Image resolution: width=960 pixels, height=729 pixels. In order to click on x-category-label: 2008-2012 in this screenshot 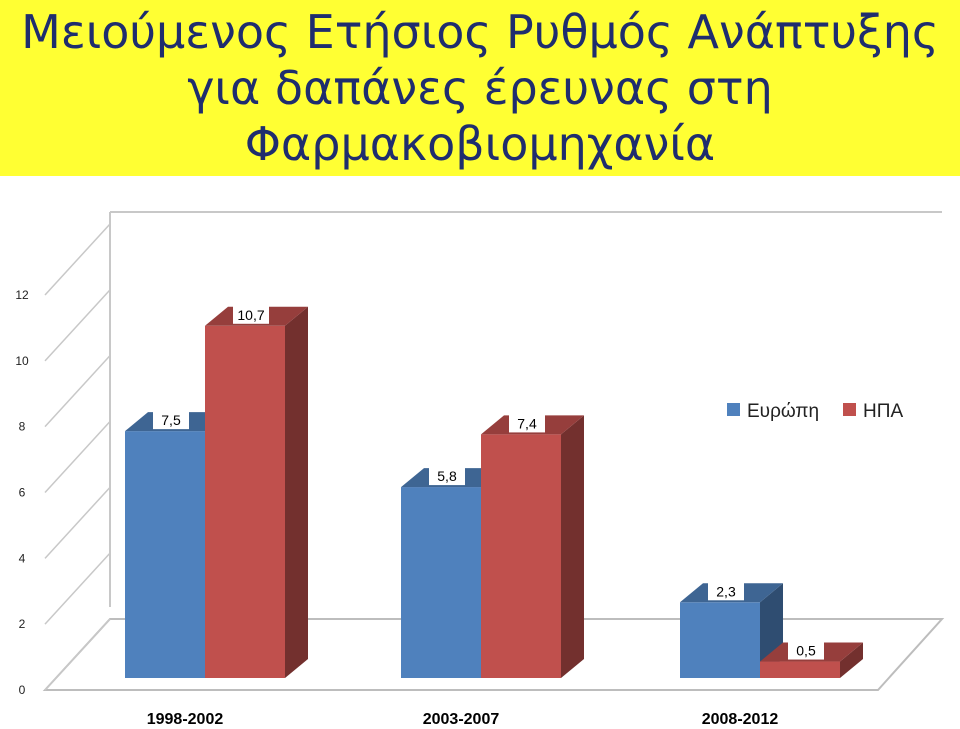, I will do `click(740, 719)`.